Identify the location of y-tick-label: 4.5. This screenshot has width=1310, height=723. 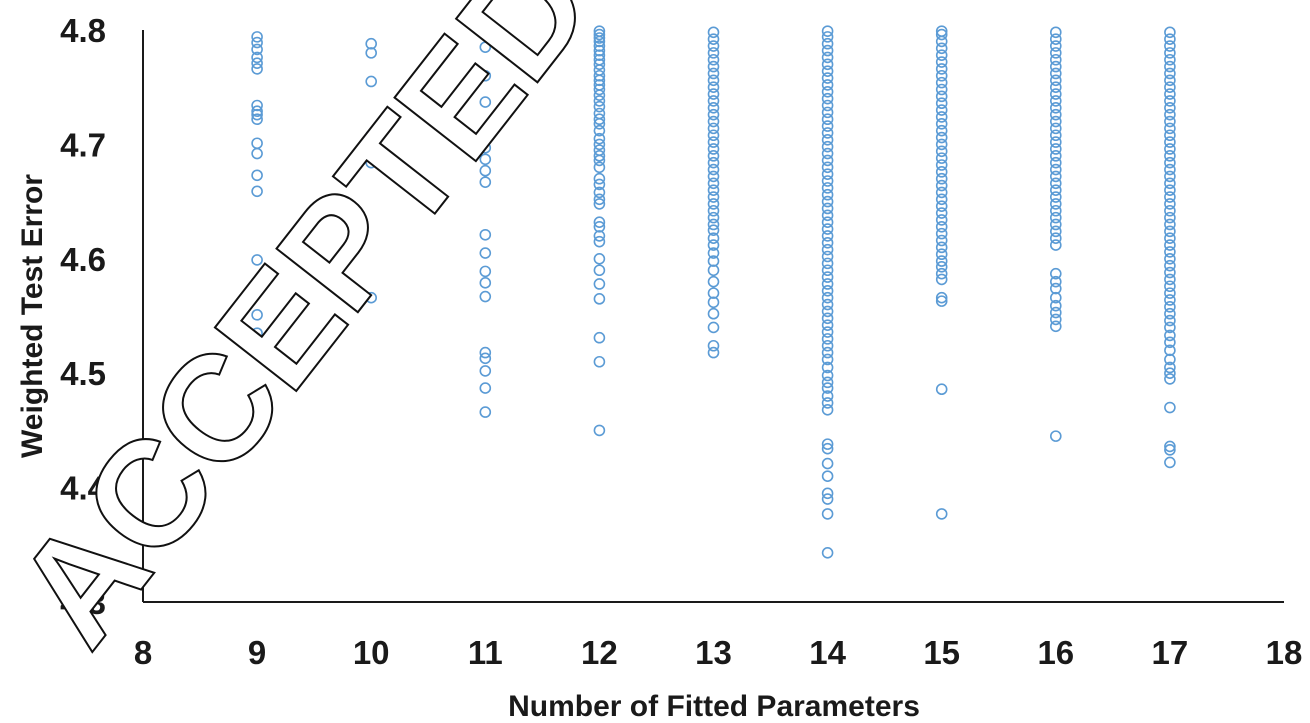
(83, 373).